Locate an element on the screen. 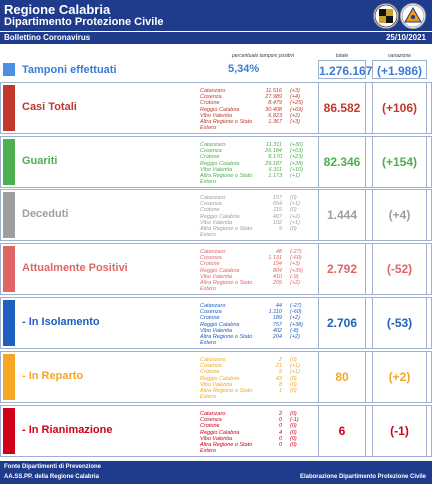 This screenshot has height=484, width=432. tamponi-total: 1.276.167 is located at coordinates (345, 69).